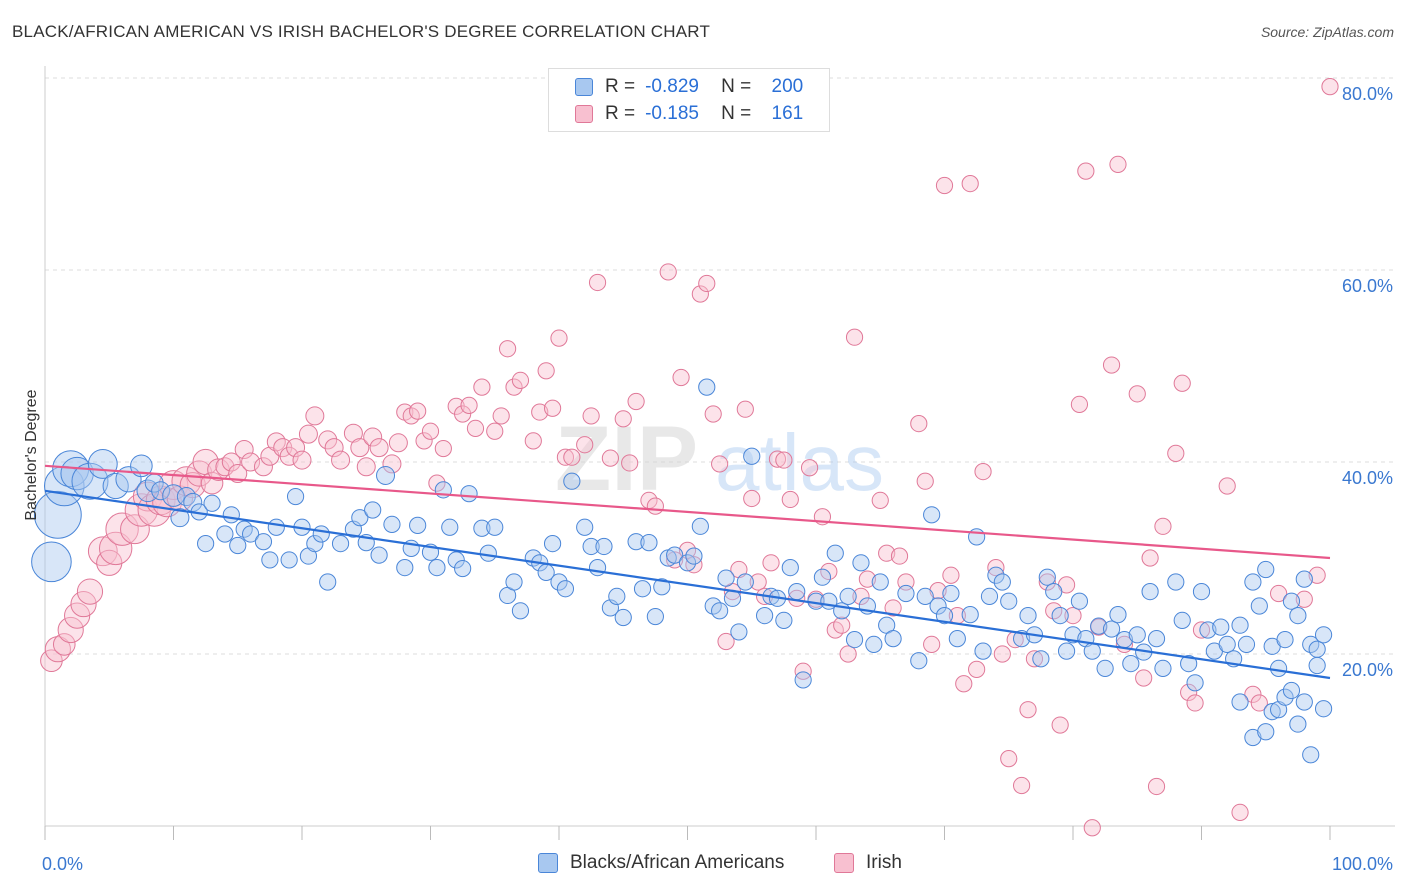  I want to click on bottom-swatch-black, so click(548, 863).